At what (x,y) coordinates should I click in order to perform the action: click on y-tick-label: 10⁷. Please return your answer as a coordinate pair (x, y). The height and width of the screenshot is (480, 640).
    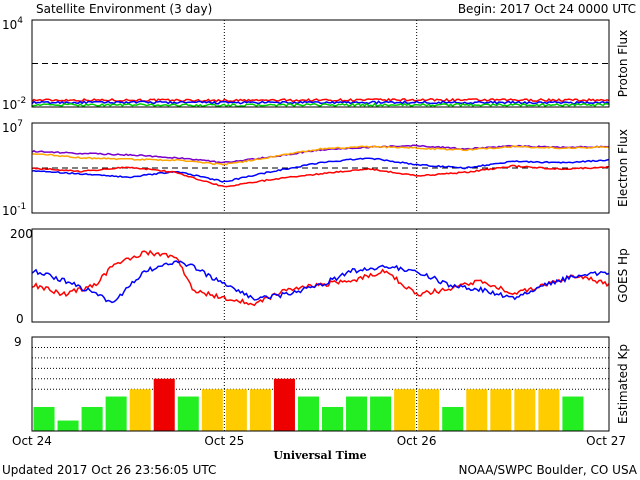
    Looking at the image, I should click on (12, 127).